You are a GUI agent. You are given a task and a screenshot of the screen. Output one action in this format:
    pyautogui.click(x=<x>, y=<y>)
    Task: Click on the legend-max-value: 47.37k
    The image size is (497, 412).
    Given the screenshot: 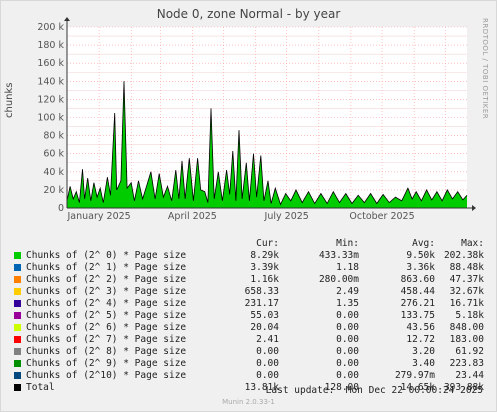 What is the action you would take?
    pyautogui.click(x=466, y=279)
    